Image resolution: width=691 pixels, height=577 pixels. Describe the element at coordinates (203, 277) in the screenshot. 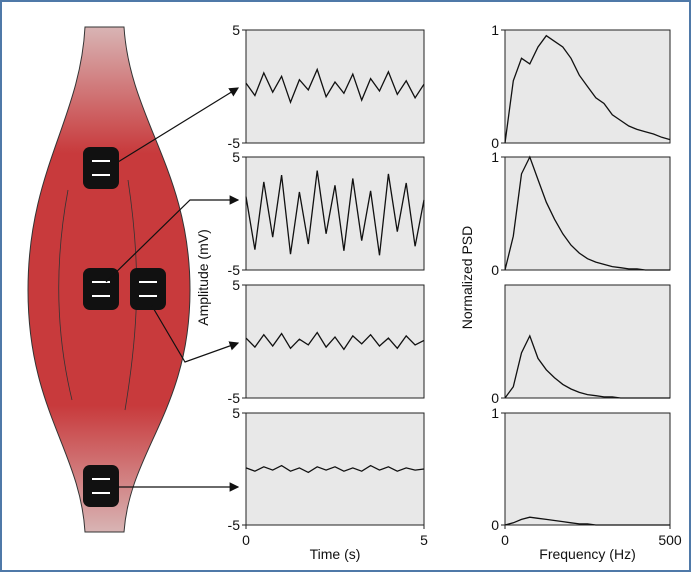

I see `y-axis-label: Amplitude (mV)` at that location.